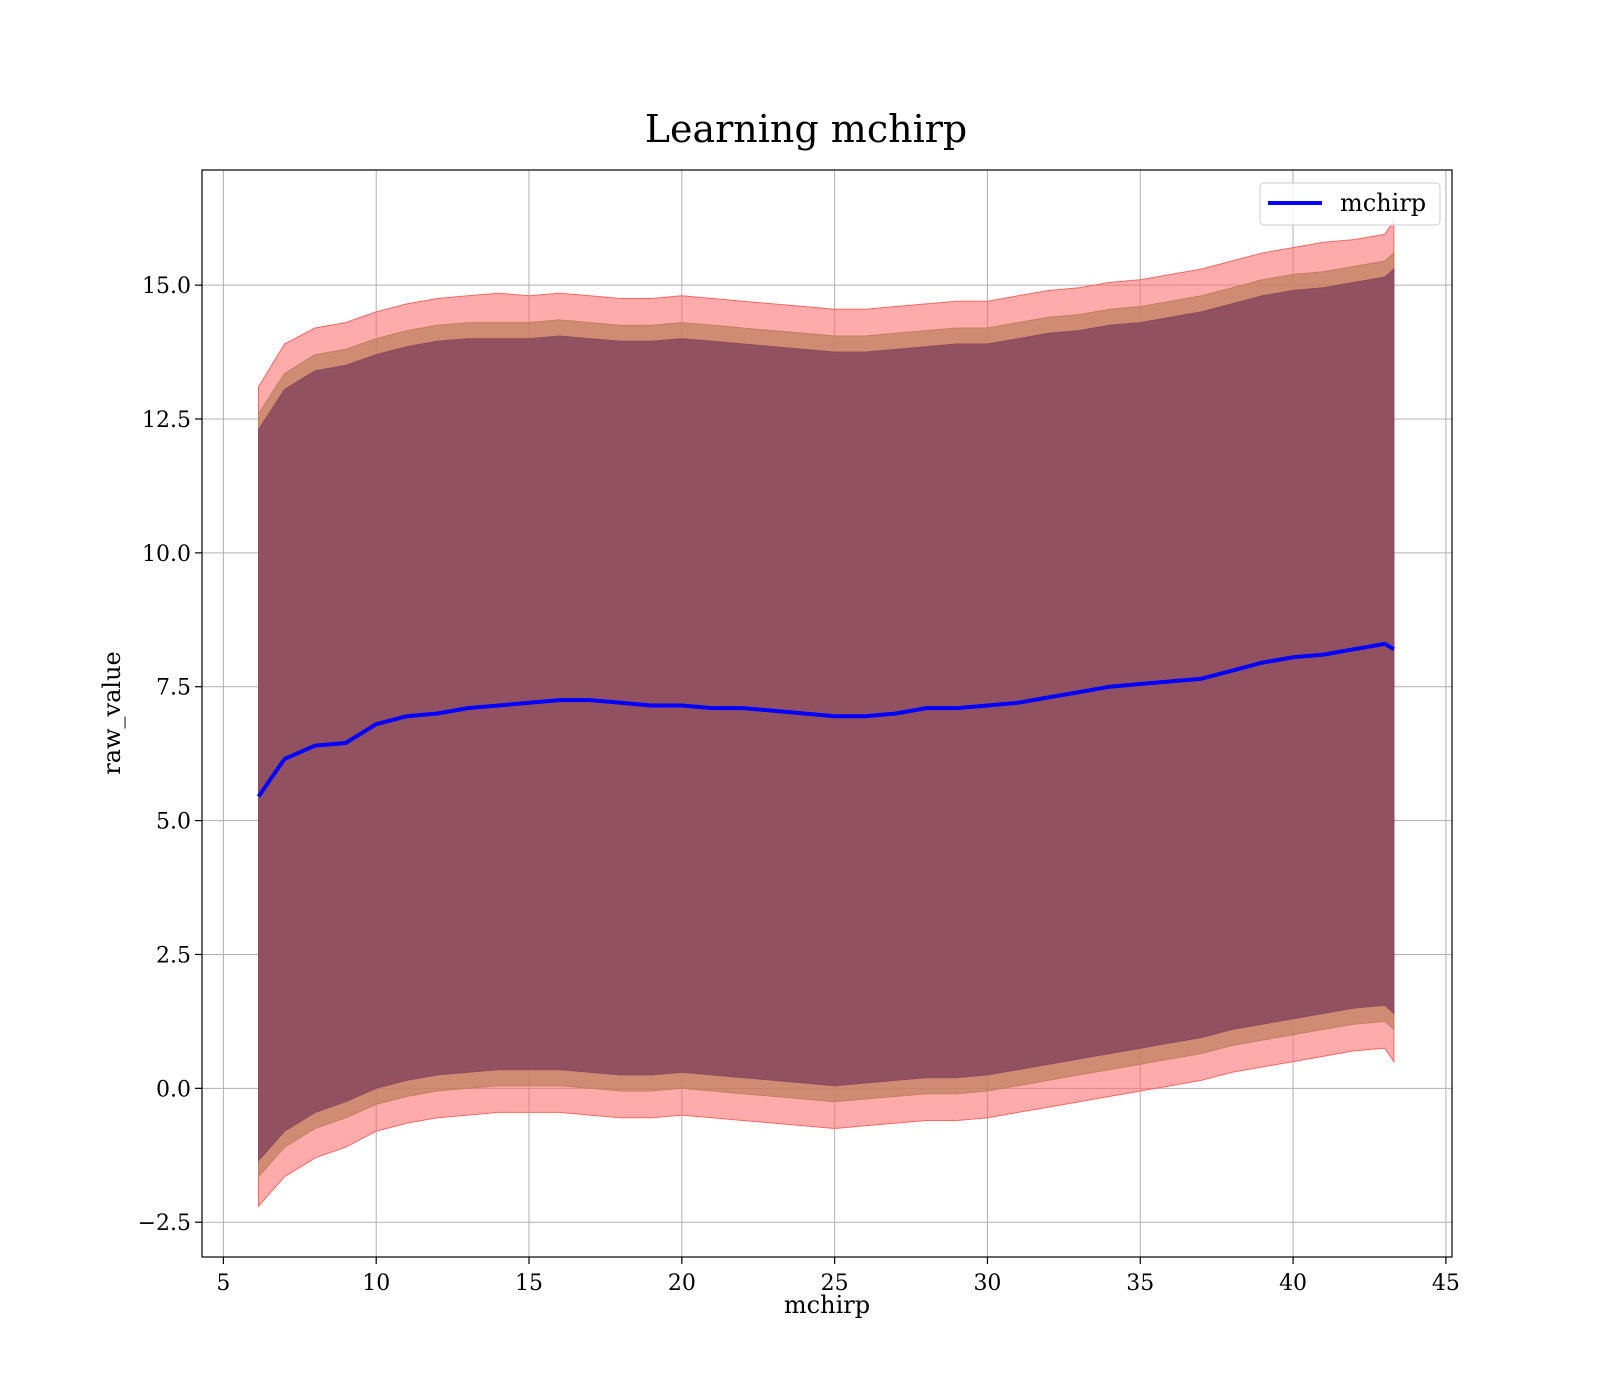 This screenshot has width=1600, height=1400. Describe the element at coordinates (827, 1305) in the screenshot. I see `x-axis-label: mchirp` at that location.